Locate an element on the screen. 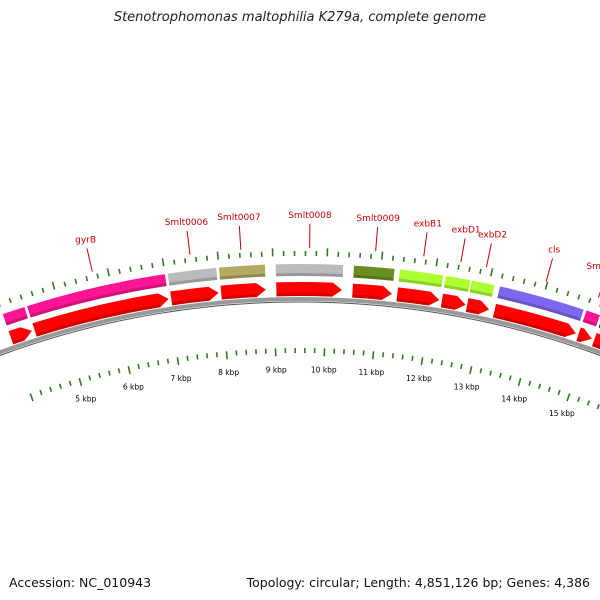  gene-smlt0014-label: Smlt0014 is located at coordinates (593, 267).